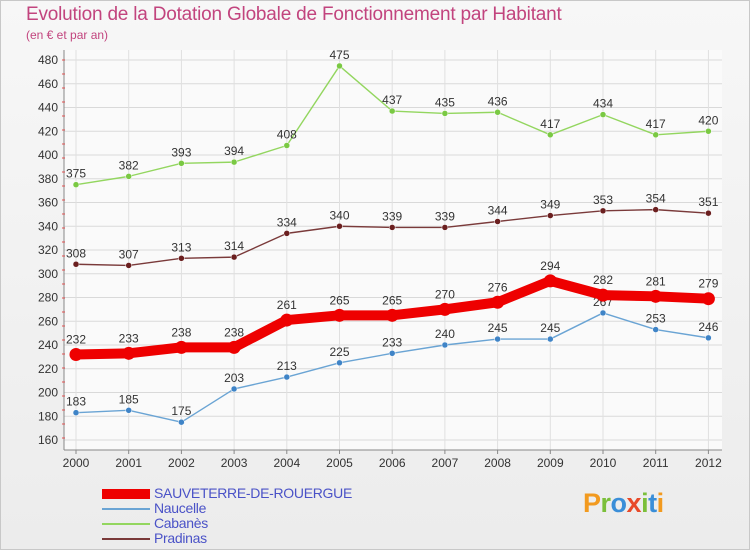  What do you see at coordinates (181, 523) in the screenshot?
I see `legend-label: Cabanès` at bounding box center [181, 523].